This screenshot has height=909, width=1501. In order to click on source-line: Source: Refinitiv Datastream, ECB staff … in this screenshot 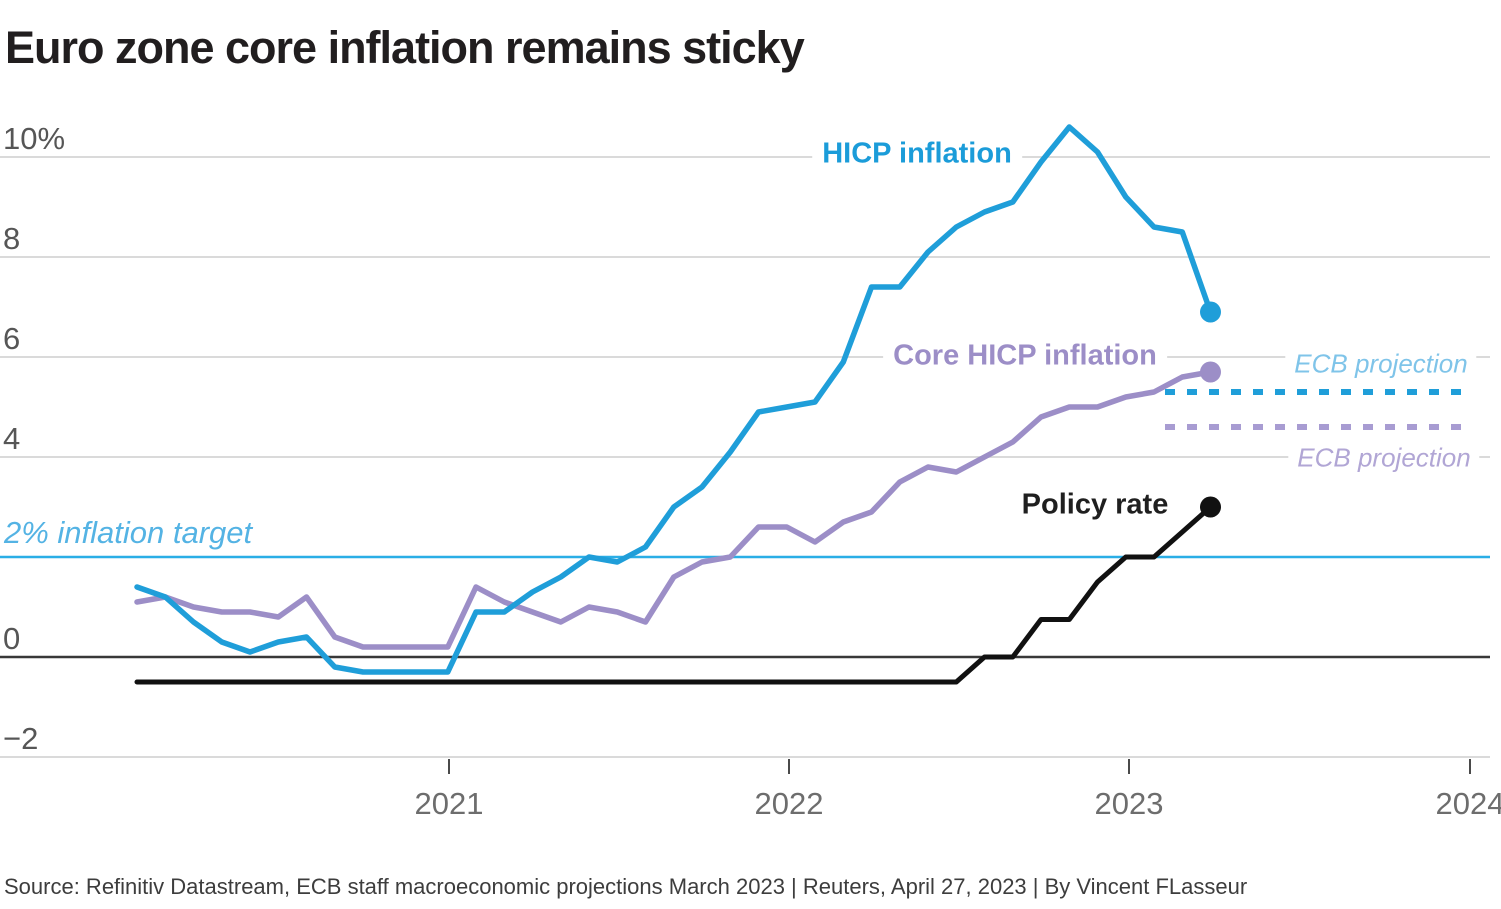, I will do `click(626, 886)`.